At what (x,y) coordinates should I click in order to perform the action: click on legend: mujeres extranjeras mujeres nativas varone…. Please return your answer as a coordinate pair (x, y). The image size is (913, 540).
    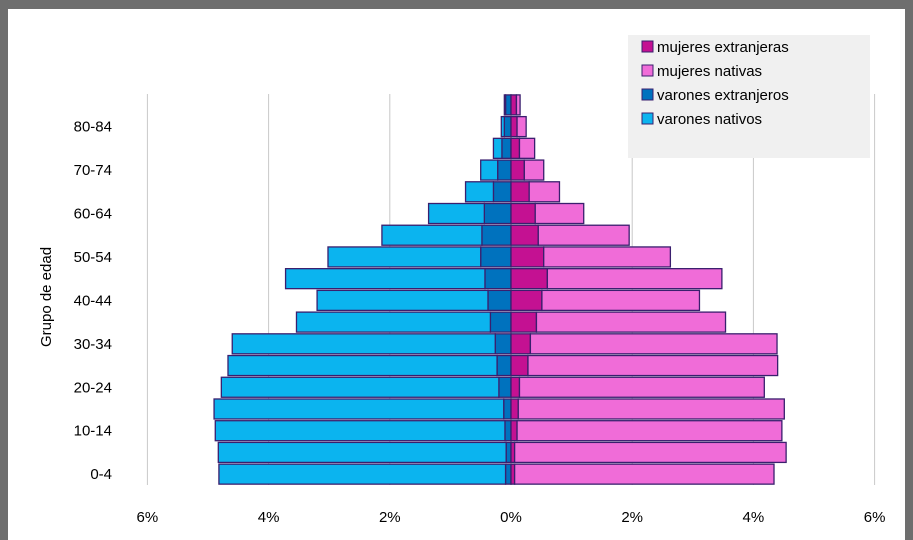
    Looking at the image, I should click on (749, 96).